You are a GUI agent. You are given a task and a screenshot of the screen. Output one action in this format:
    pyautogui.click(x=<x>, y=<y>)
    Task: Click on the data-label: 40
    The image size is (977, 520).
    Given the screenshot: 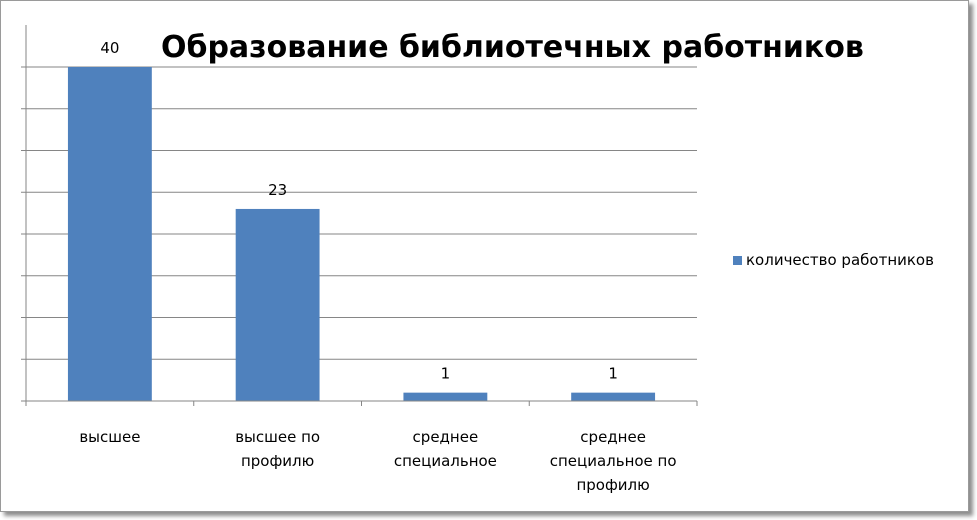 What is the action you would take?
    pyautogui.click(x=109, y=48)
    